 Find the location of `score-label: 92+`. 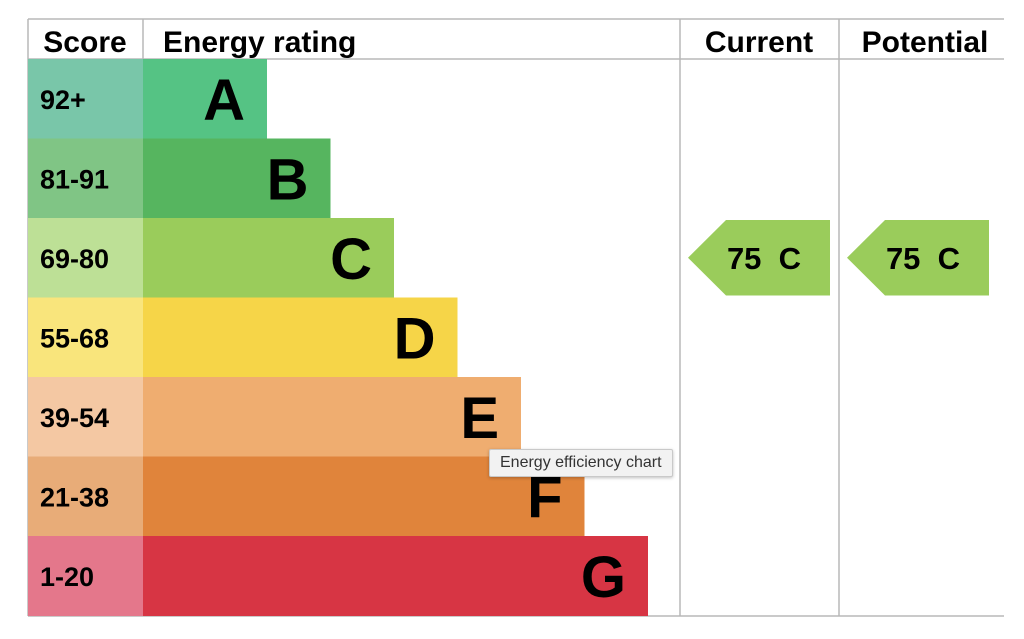

score-label: 92+ is located at coordinates (63, 100).